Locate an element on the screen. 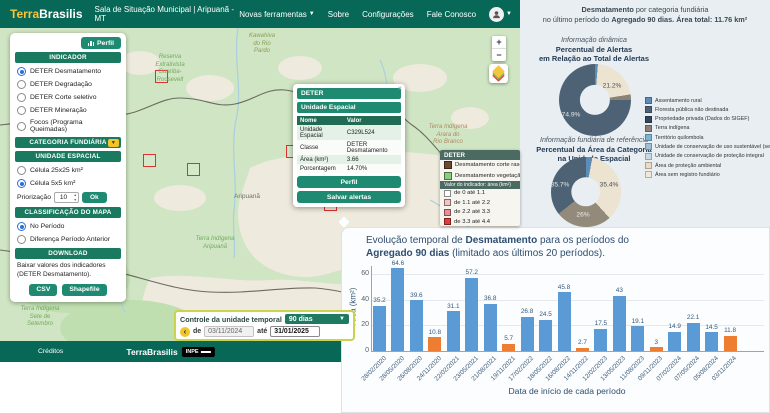 The width and height of the screenshot is (770, 413). bar-value-label: 5.7 is located at coordinates (509, 339).